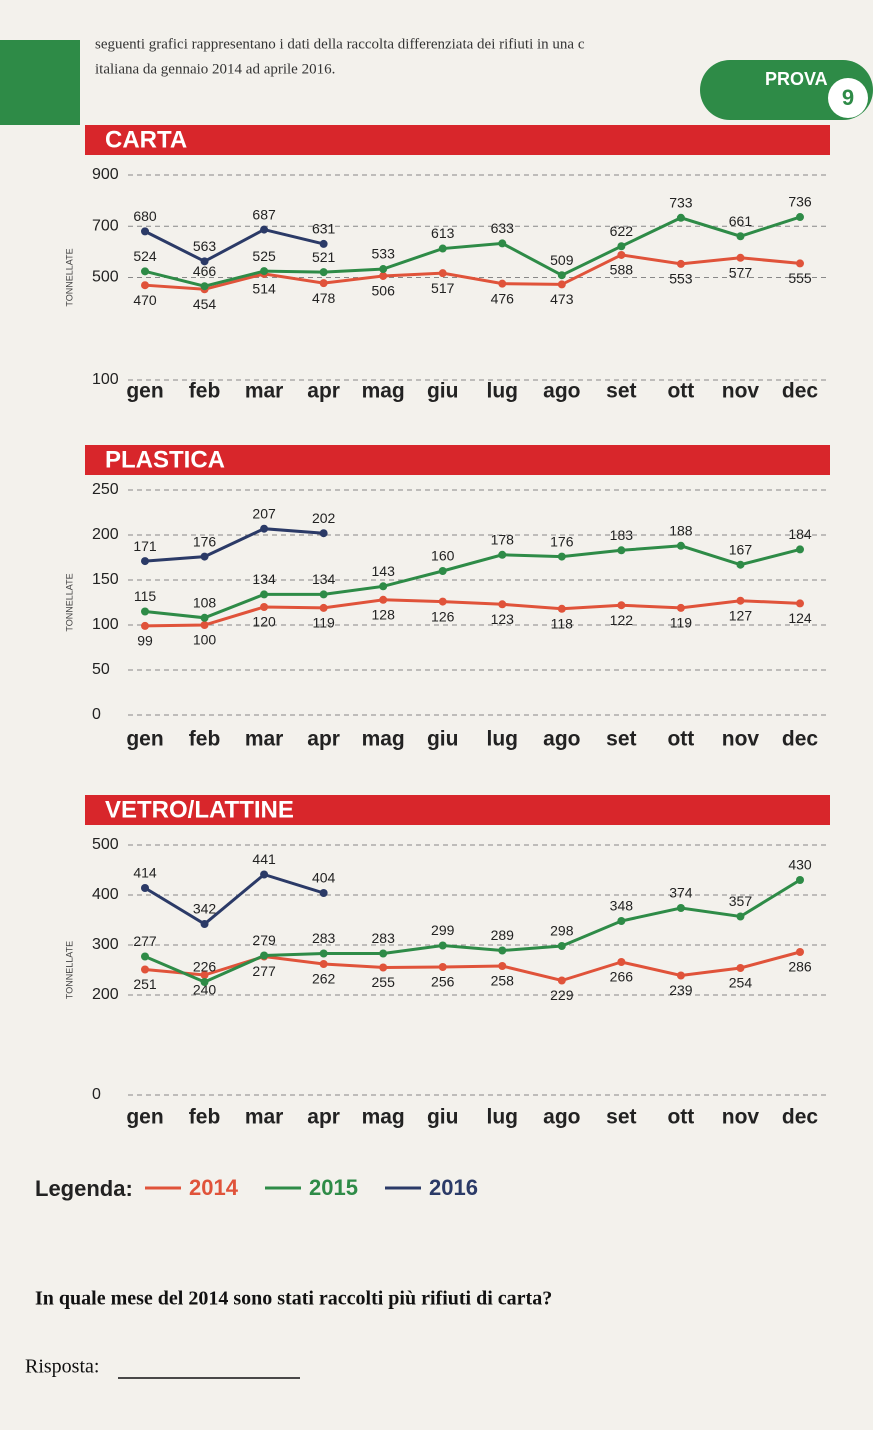 The height and width of the screenshot is (1430, 873). What do you see at coordinates (457, 810) in the screenshot?
I see `title-bar` at bounding box center [457, 810].